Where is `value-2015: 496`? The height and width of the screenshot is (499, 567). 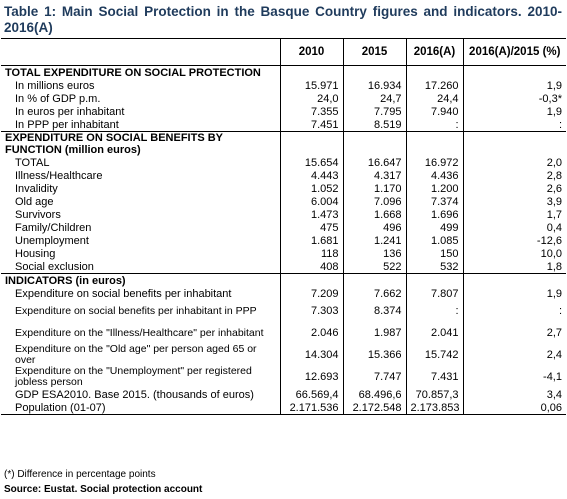
value-2015: 496 is located at coordinates (375, 227).